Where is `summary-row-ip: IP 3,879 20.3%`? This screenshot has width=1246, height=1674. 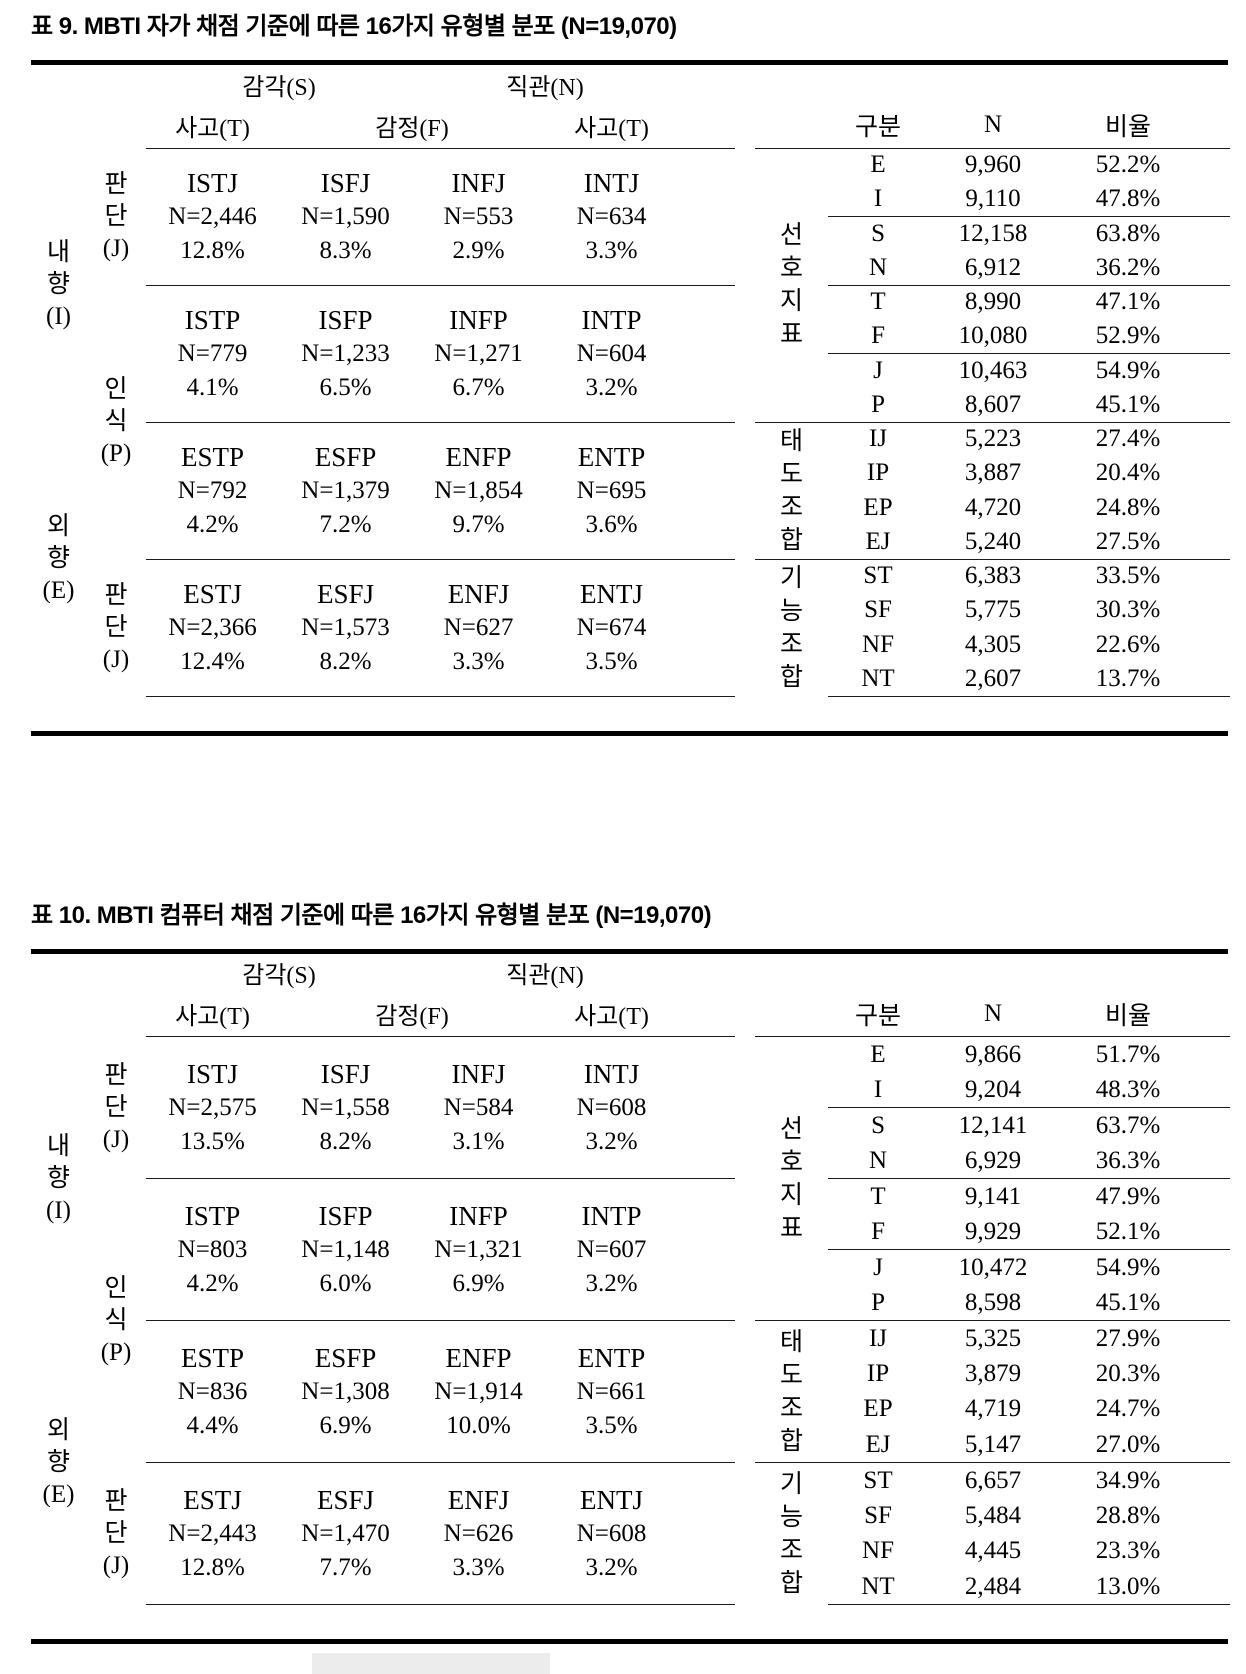
summary-row-ip: IP 3,879 20.3% is located at coordinates (992, 1374).